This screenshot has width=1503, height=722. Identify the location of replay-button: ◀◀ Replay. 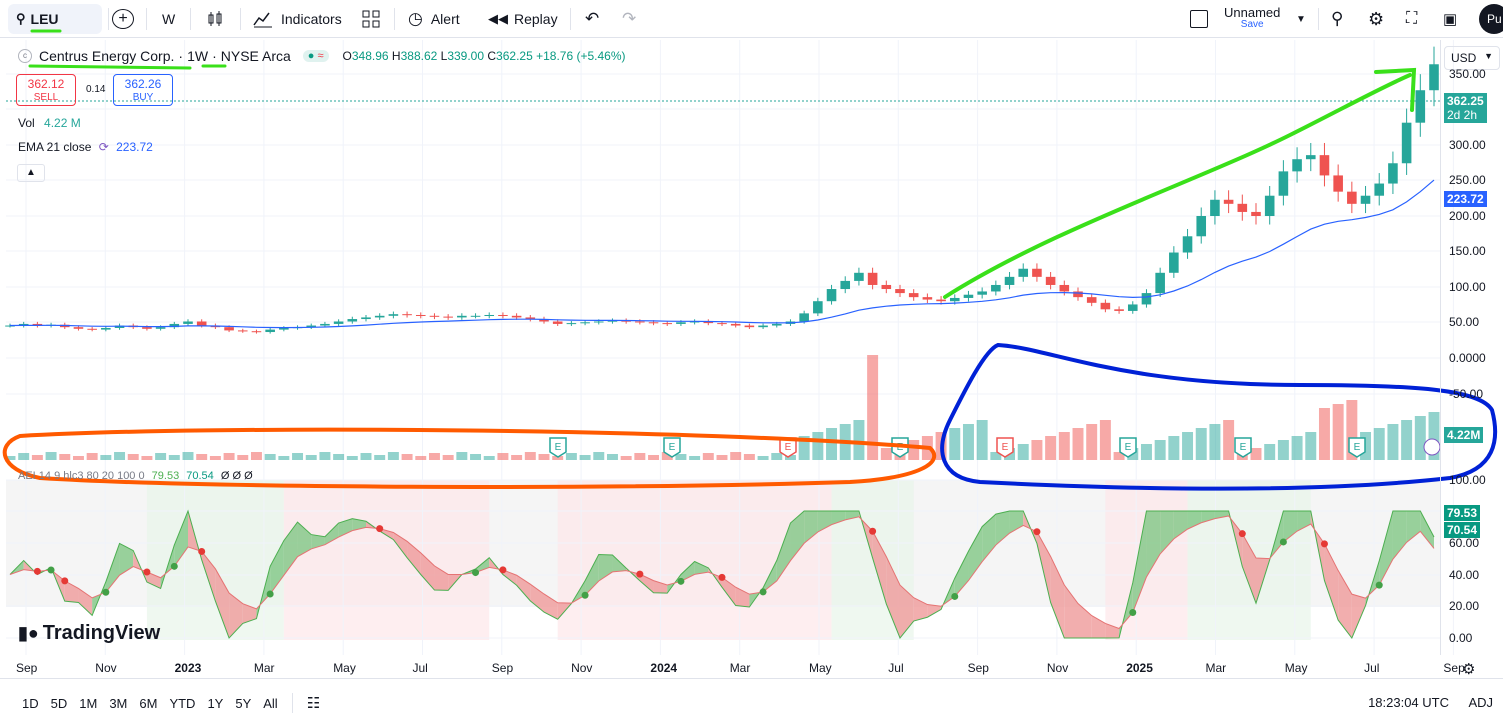
(523, 19).